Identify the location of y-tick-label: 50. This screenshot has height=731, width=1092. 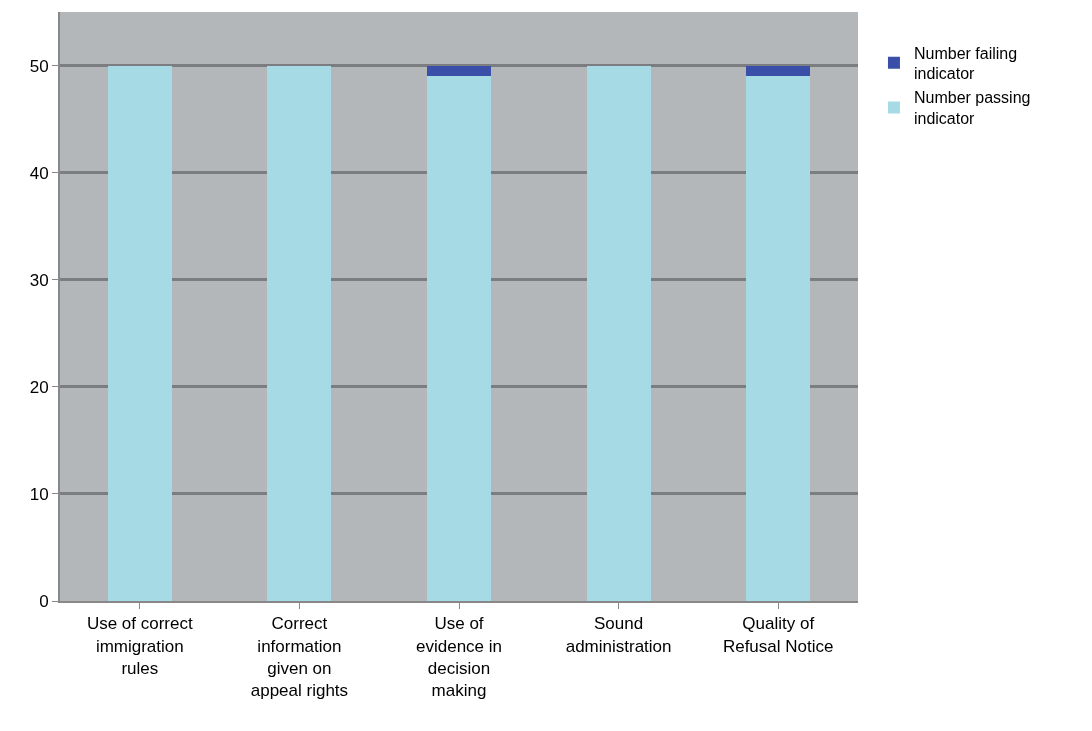
(39, 66).